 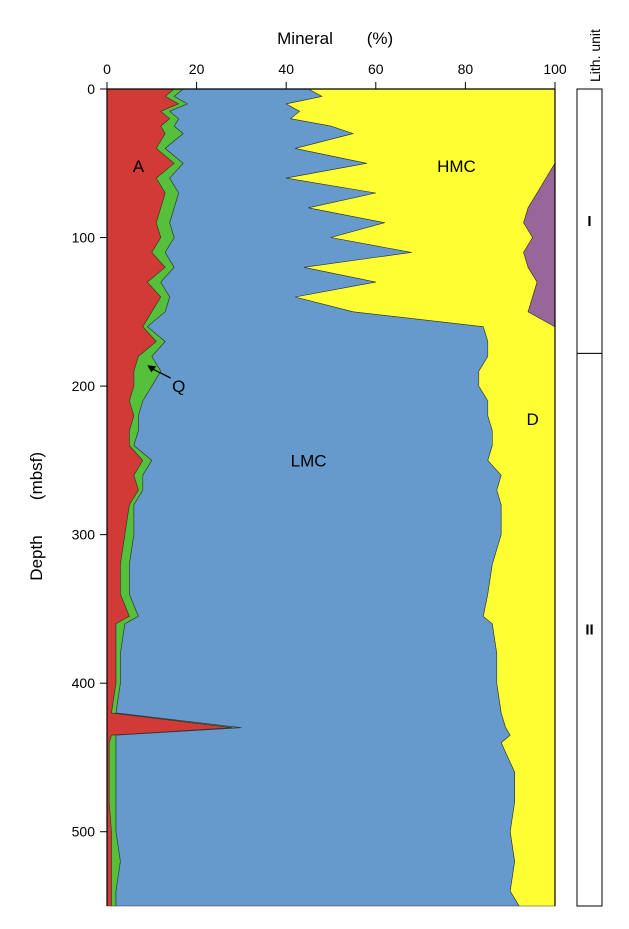 What do you see at coordinates (84, 238) in the screenshot?
I see `y-tick-label: 100` at bounding box center [84, 238].